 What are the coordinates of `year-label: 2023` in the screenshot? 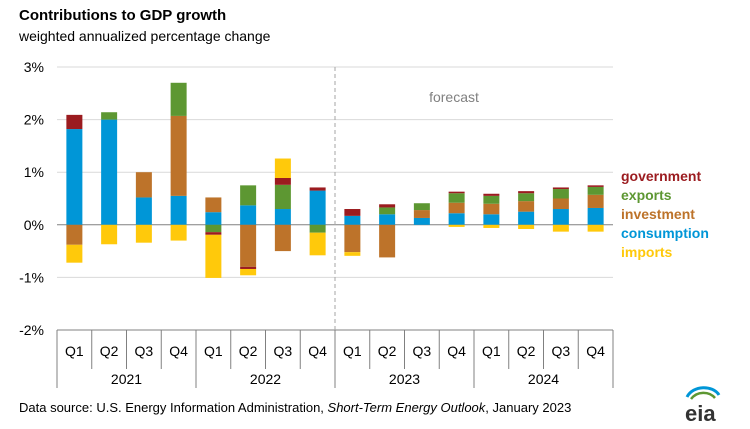 It's located at (404, 379).